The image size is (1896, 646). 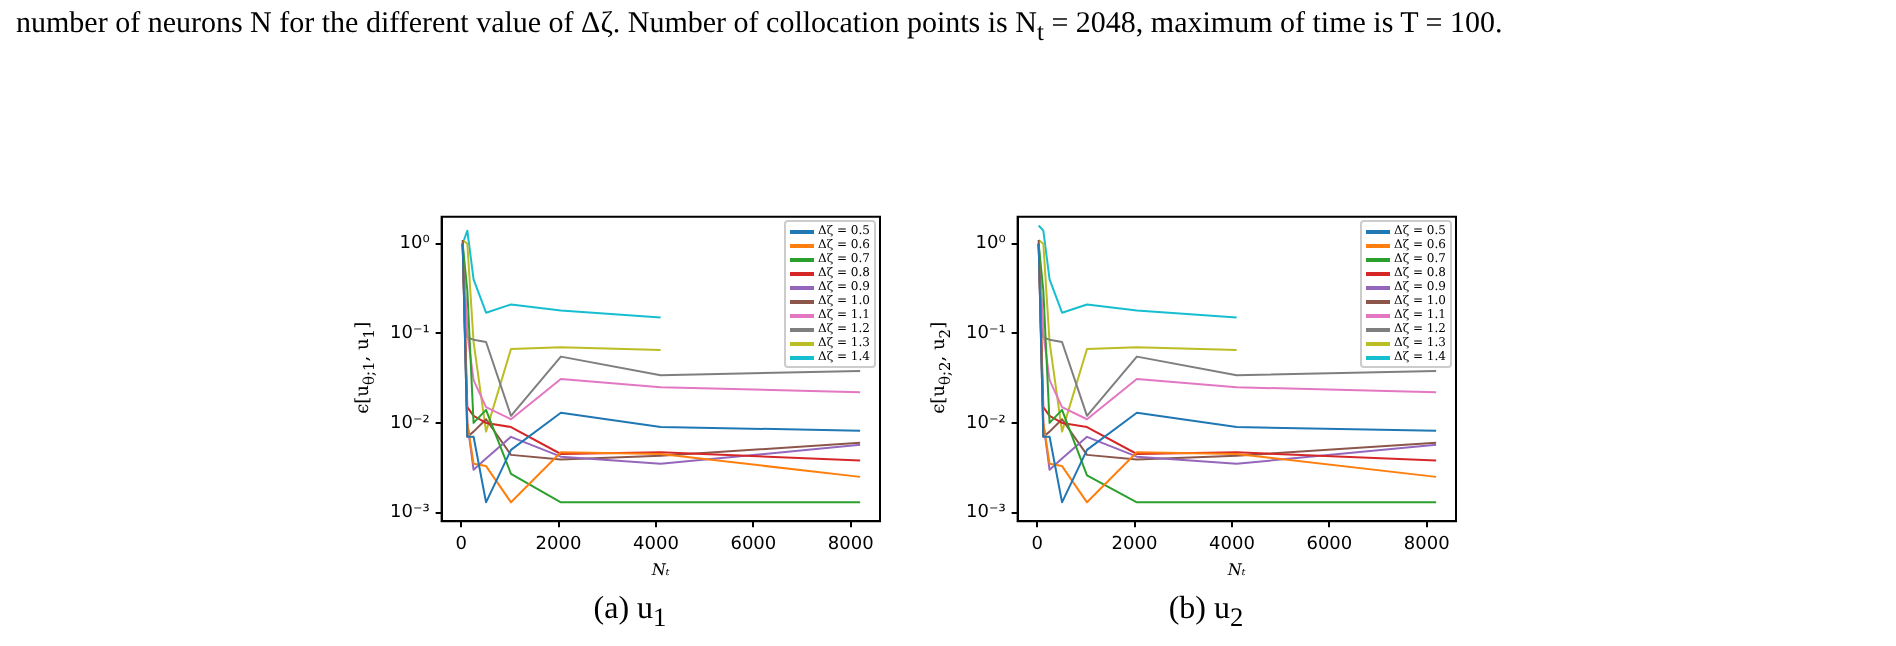 What do you see at coordinates (630, 613) in the screenshot?
I see `text: (a) u$_{1}$` at bounding box center [630, 613].